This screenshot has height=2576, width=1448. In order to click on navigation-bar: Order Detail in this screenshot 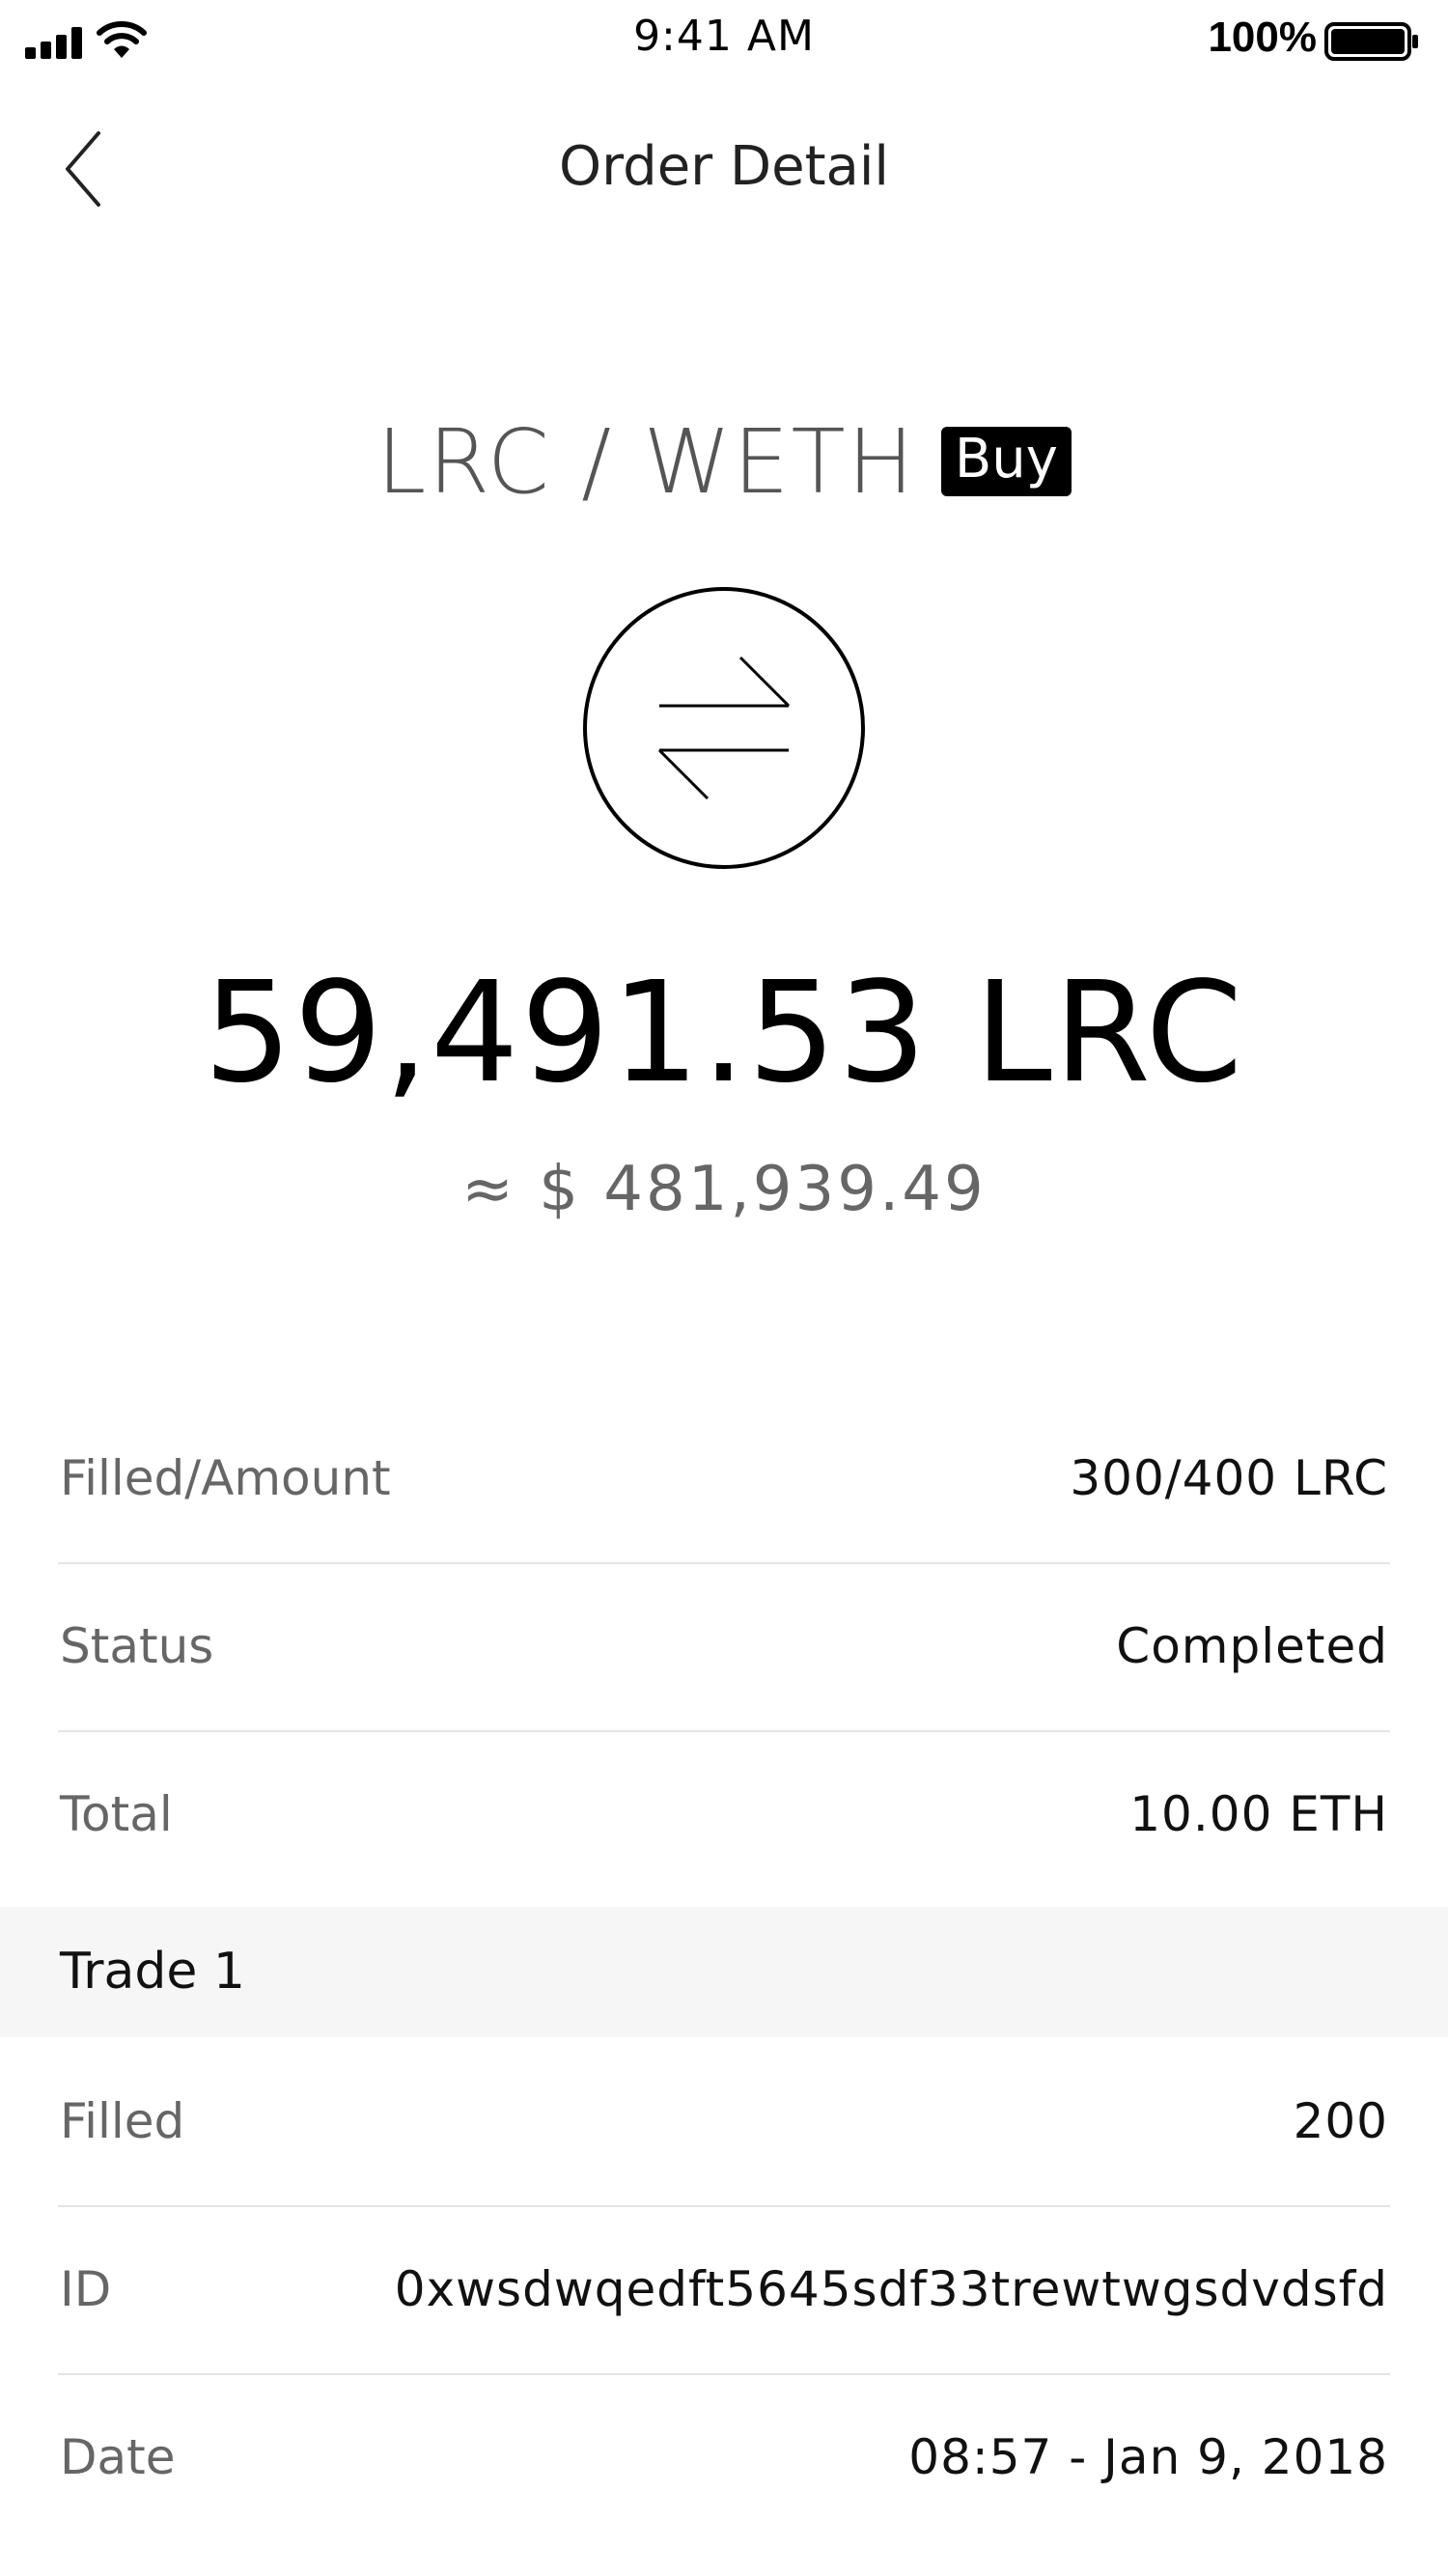, I will do `click(724, 169)`.